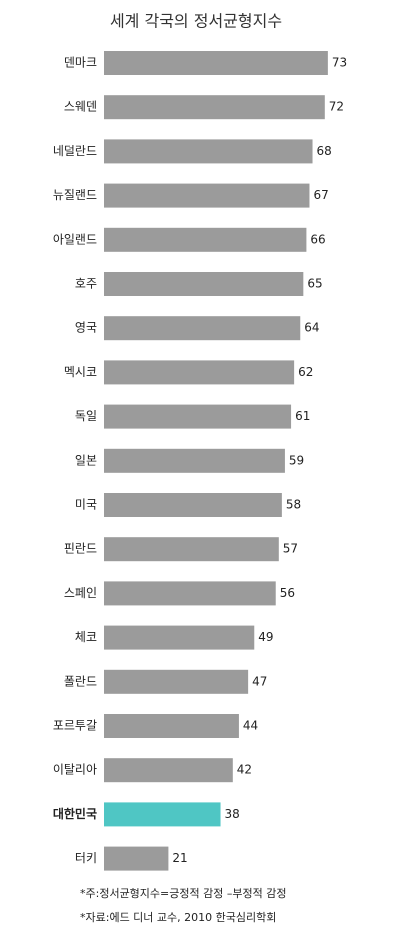 This screenshot has height=940, width=400. I want to click on category-label: 일본, so click(86, 460).